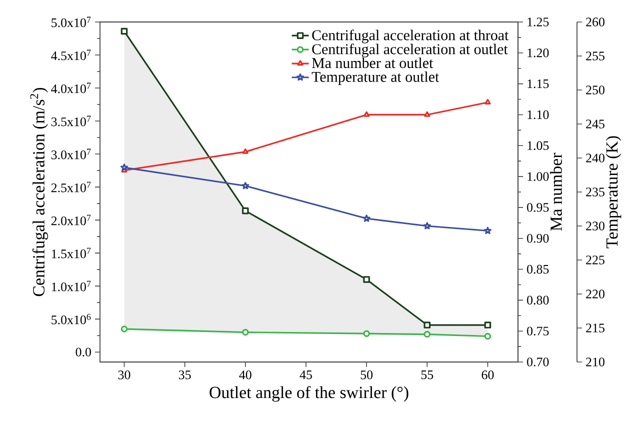 This screenshot has height=421, width=635. What do you see at coordinates (595, 260) in the screenshot?
I see `y3-tick-label: 225` at bounding box center [595, 260].